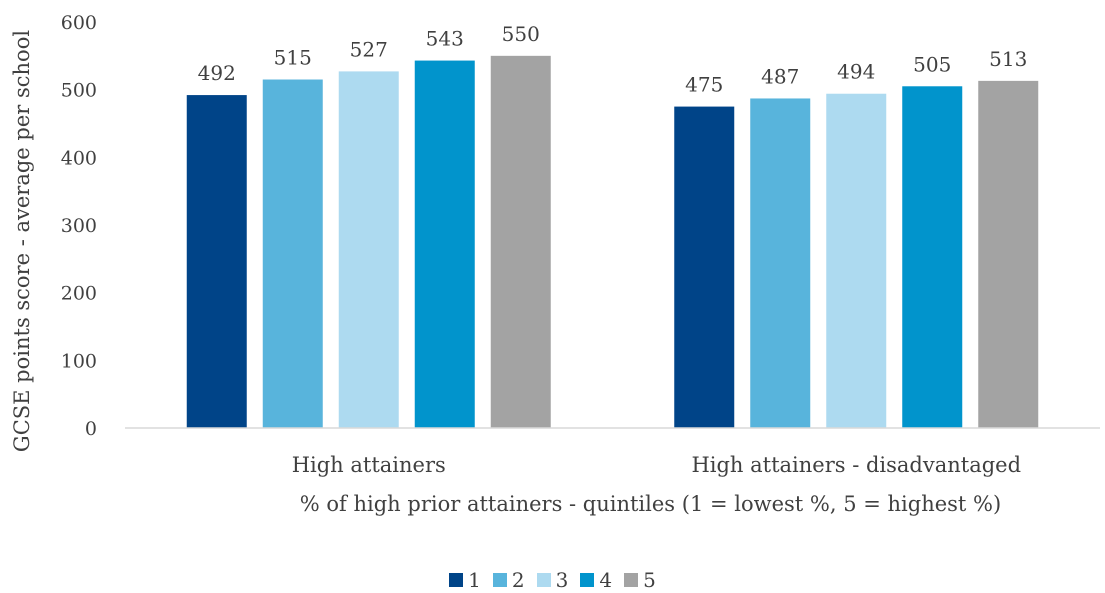 The height and width of the screenshot is (593, 1105). Describe the element at coordinates (596, 580) in the screenshot. I see `legend-item-4: 4` at that location.